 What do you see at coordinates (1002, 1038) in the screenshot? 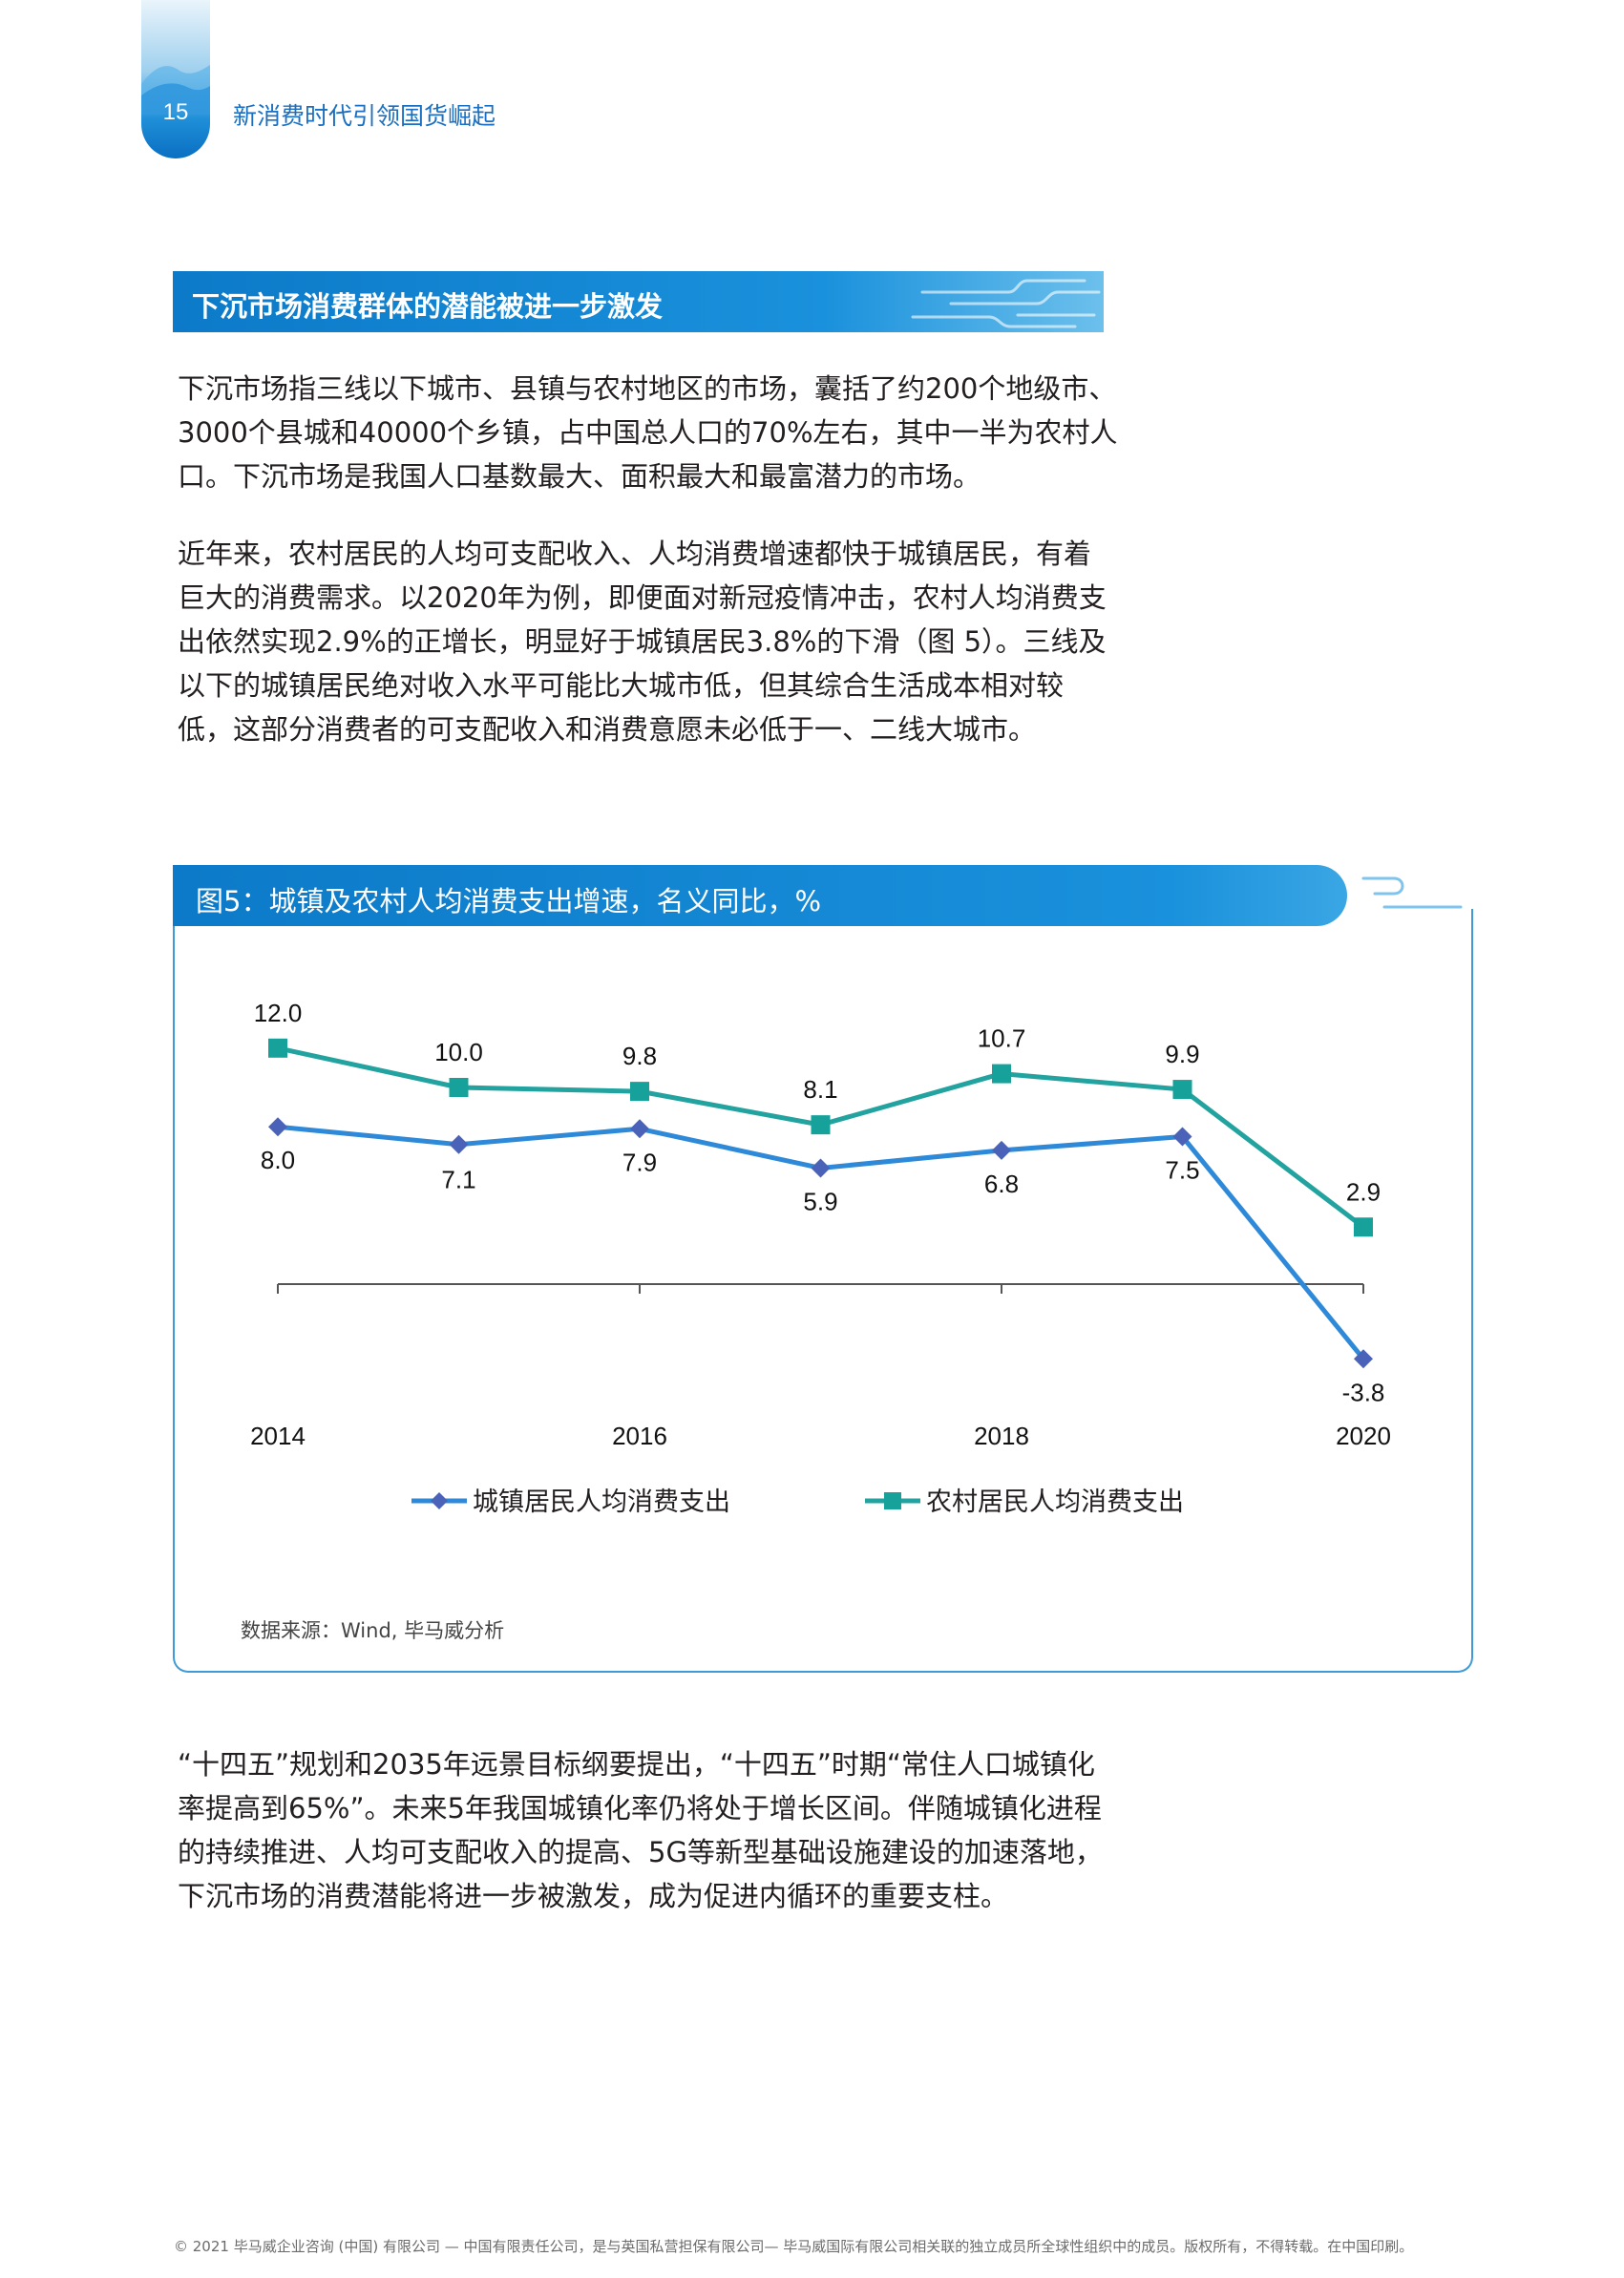
I see `data-label: 10.7` at bounding box center [1002, 1038].